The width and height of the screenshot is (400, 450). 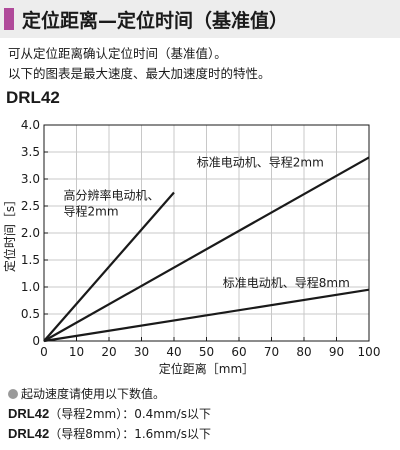 What do you see at coordinates (271, 352) in the screenshot?
I see `x-tick-label: 70` at bounding box center [271, 352].